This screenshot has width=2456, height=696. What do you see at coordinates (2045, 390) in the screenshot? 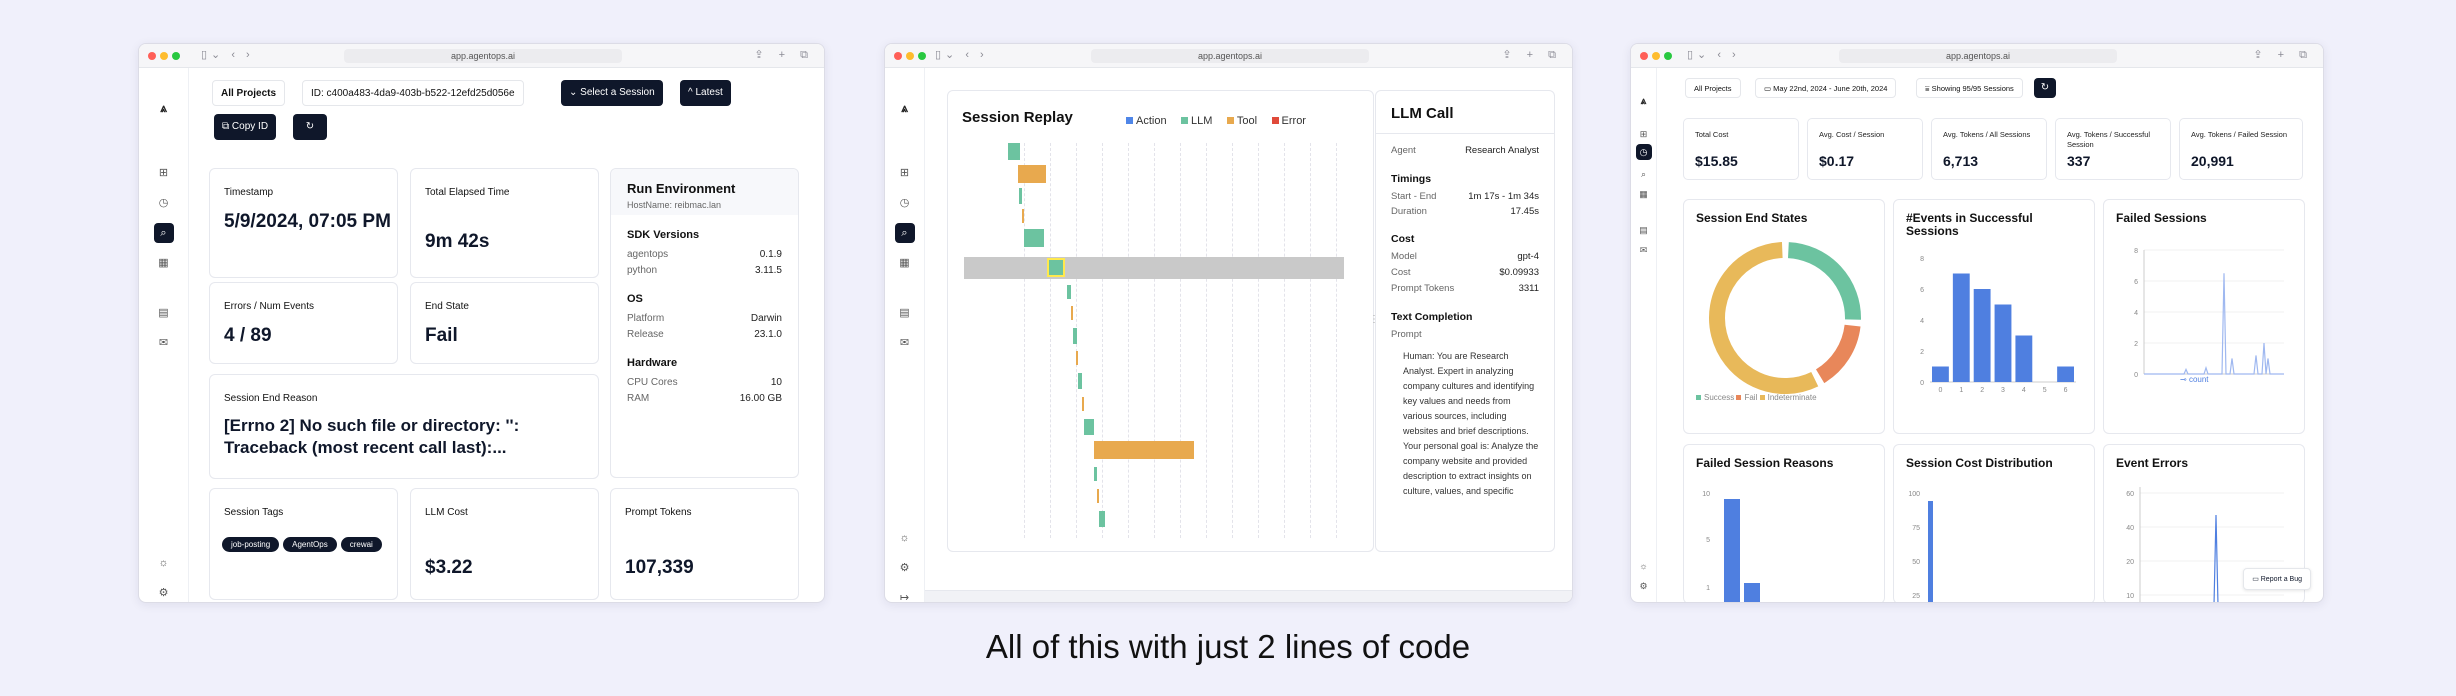
I see `x-tick-label: 5` at bounding box center [2045, 390].